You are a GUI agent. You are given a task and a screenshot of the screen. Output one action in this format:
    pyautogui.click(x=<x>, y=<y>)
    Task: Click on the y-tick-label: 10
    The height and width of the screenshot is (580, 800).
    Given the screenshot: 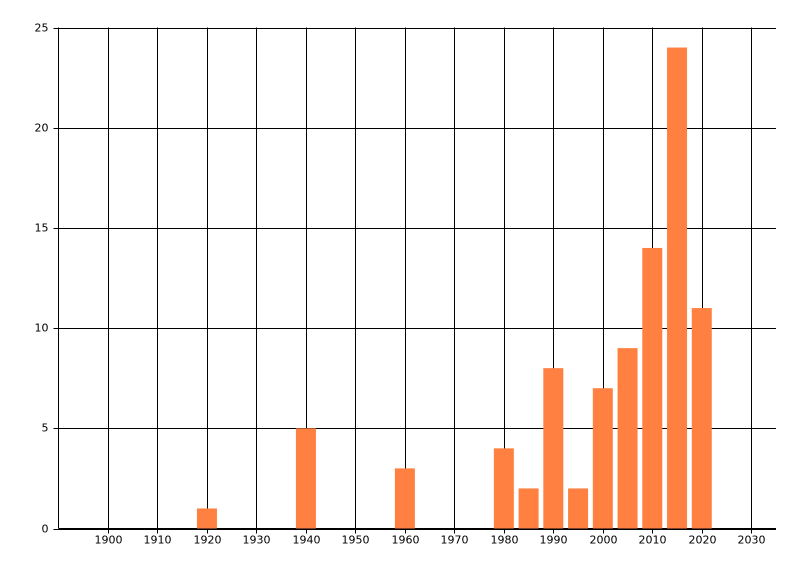 What is the action you would take?
    pyautogui.click(x=42, y=328)
    